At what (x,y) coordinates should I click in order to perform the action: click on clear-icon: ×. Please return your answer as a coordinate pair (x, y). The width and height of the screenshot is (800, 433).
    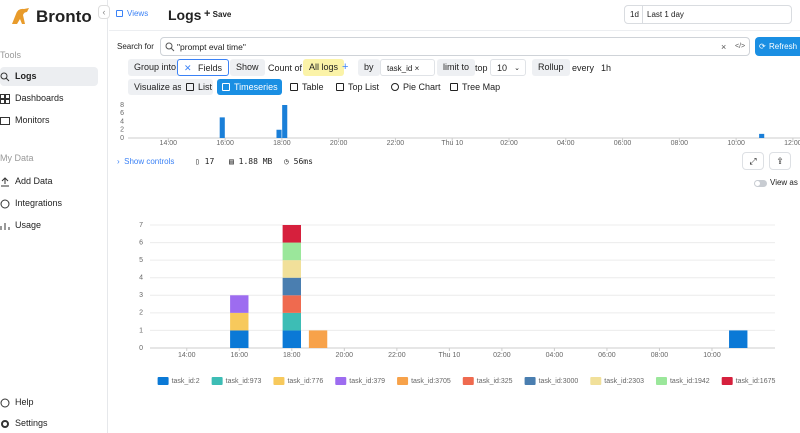
    Looking at the image, I should click on (724, 47).